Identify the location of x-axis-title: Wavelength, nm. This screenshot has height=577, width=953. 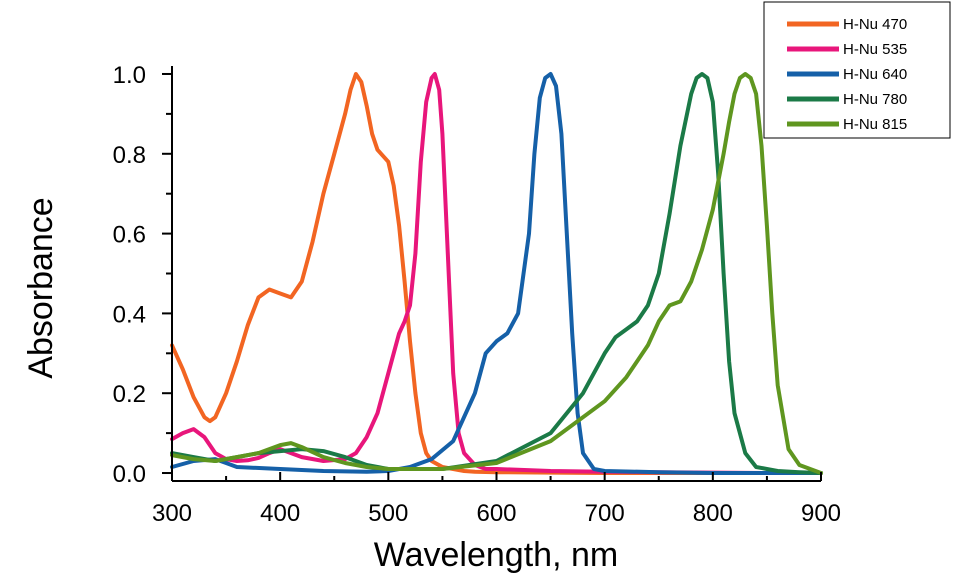
(496, 555).